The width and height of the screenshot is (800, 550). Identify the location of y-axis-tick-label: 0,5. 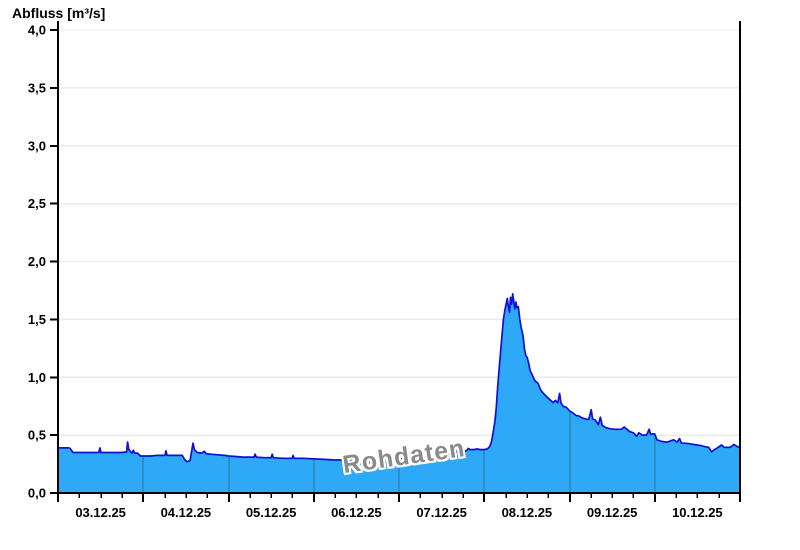
(37, 435).